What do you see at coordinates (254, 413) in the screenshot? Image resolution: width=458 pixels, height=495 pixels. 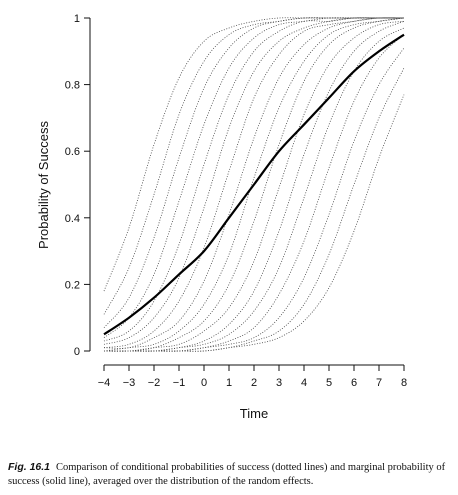 I see `x-axis-title: Time` at bounding box center [254, 413].